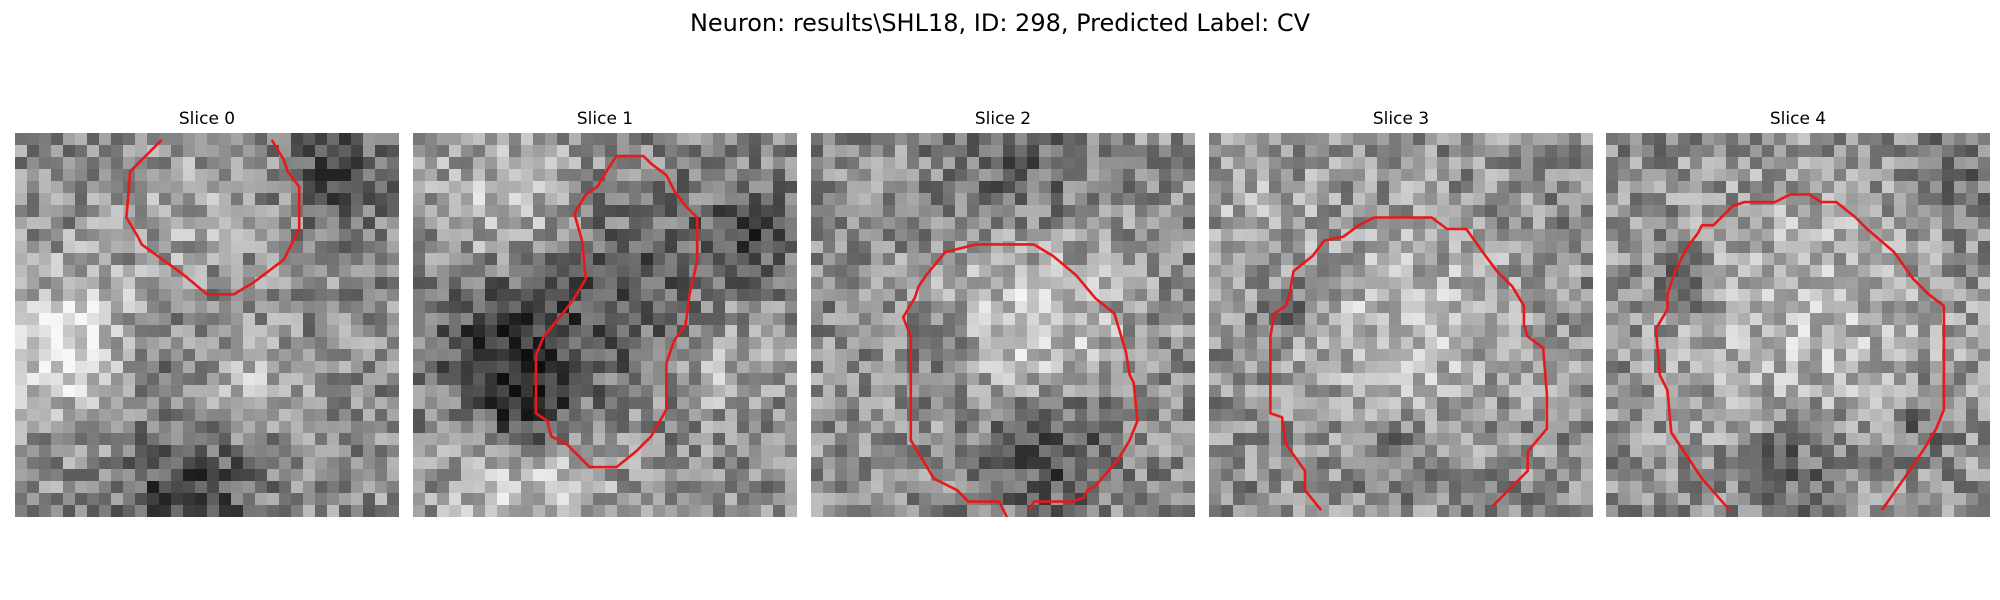  I want to click on slice-panel-1: Slice 1, so click(605, 313).